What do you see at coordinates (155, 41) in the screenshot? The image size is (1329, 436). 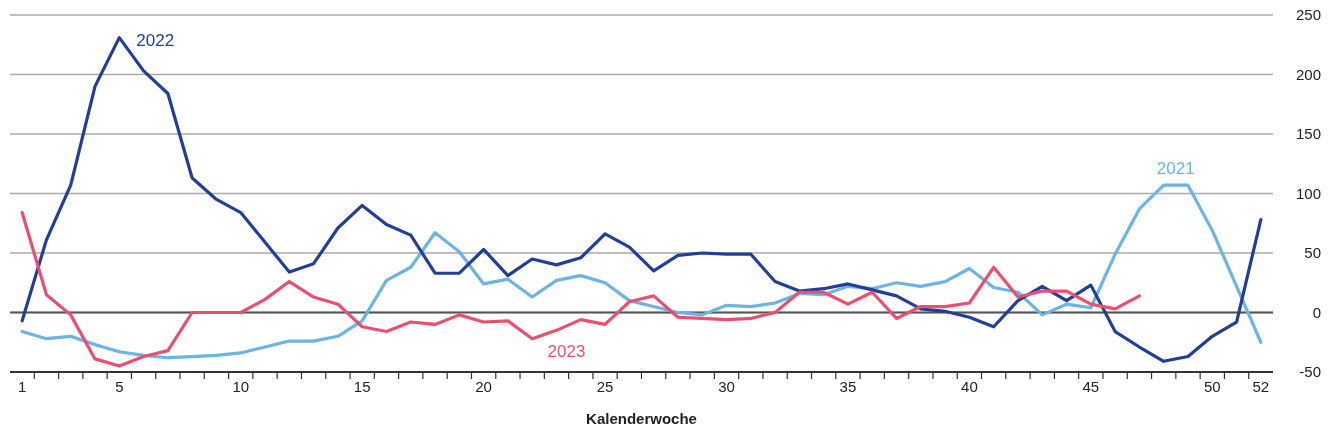 I see `series-label: 2022` at bounding box center [155, 41].